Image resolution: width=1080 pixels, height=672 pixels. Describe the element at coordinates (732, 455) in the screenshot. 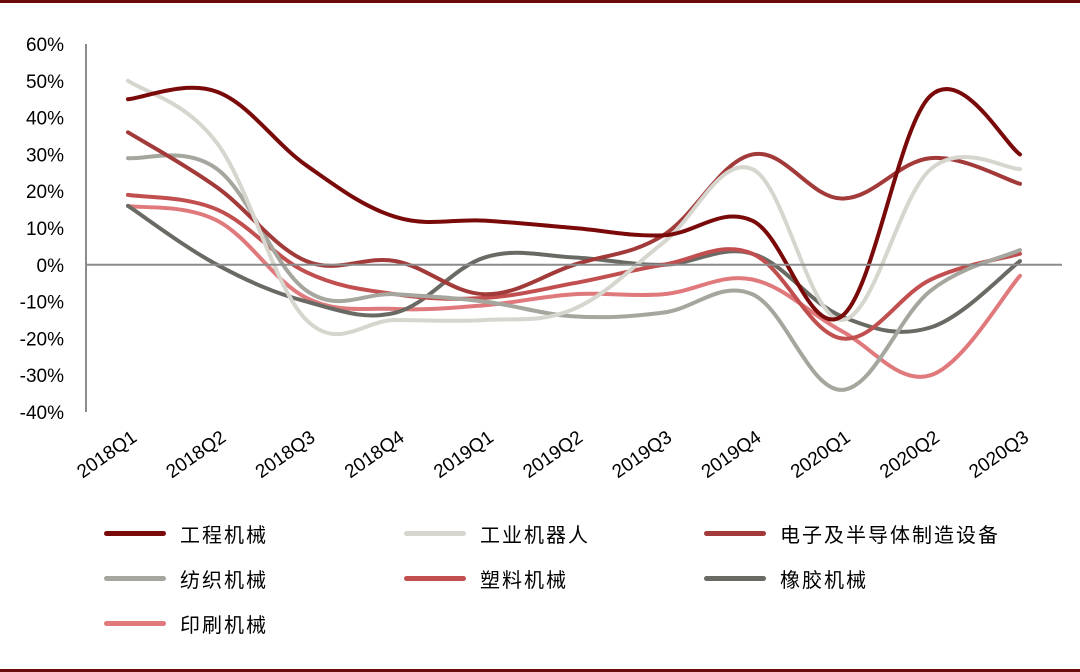

I see `x-tick-label: 2019Q4` at that location.